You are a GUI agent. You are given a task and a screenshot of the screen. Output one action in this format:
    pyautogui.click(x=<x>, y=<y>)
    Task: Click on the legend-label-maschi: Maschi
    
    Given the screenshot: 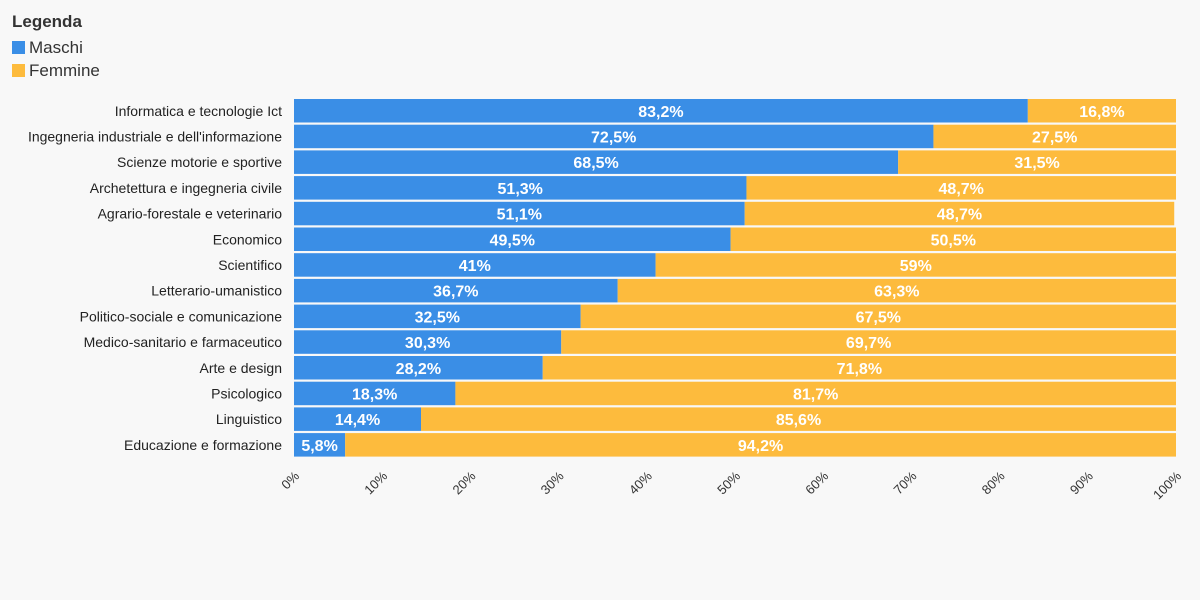 What is the action you would take?
    pyautogui.click(x=56, y=47)
    